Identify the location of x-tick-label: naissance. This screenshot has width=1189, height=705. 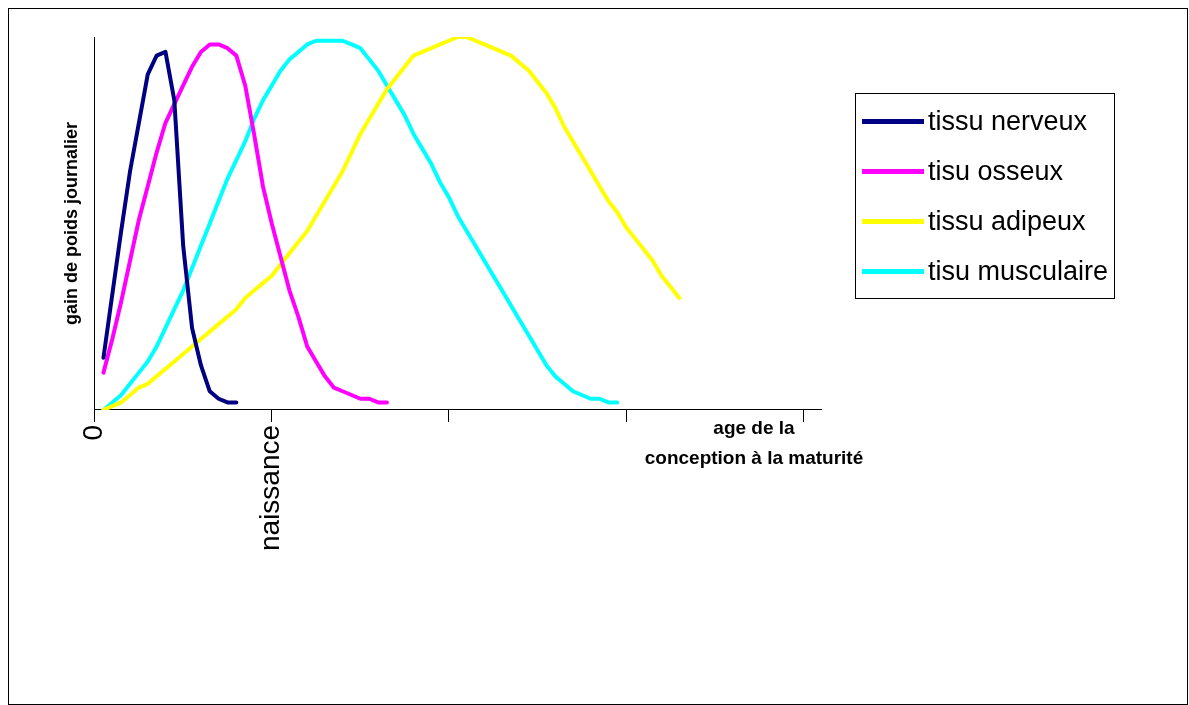
(270, 488).